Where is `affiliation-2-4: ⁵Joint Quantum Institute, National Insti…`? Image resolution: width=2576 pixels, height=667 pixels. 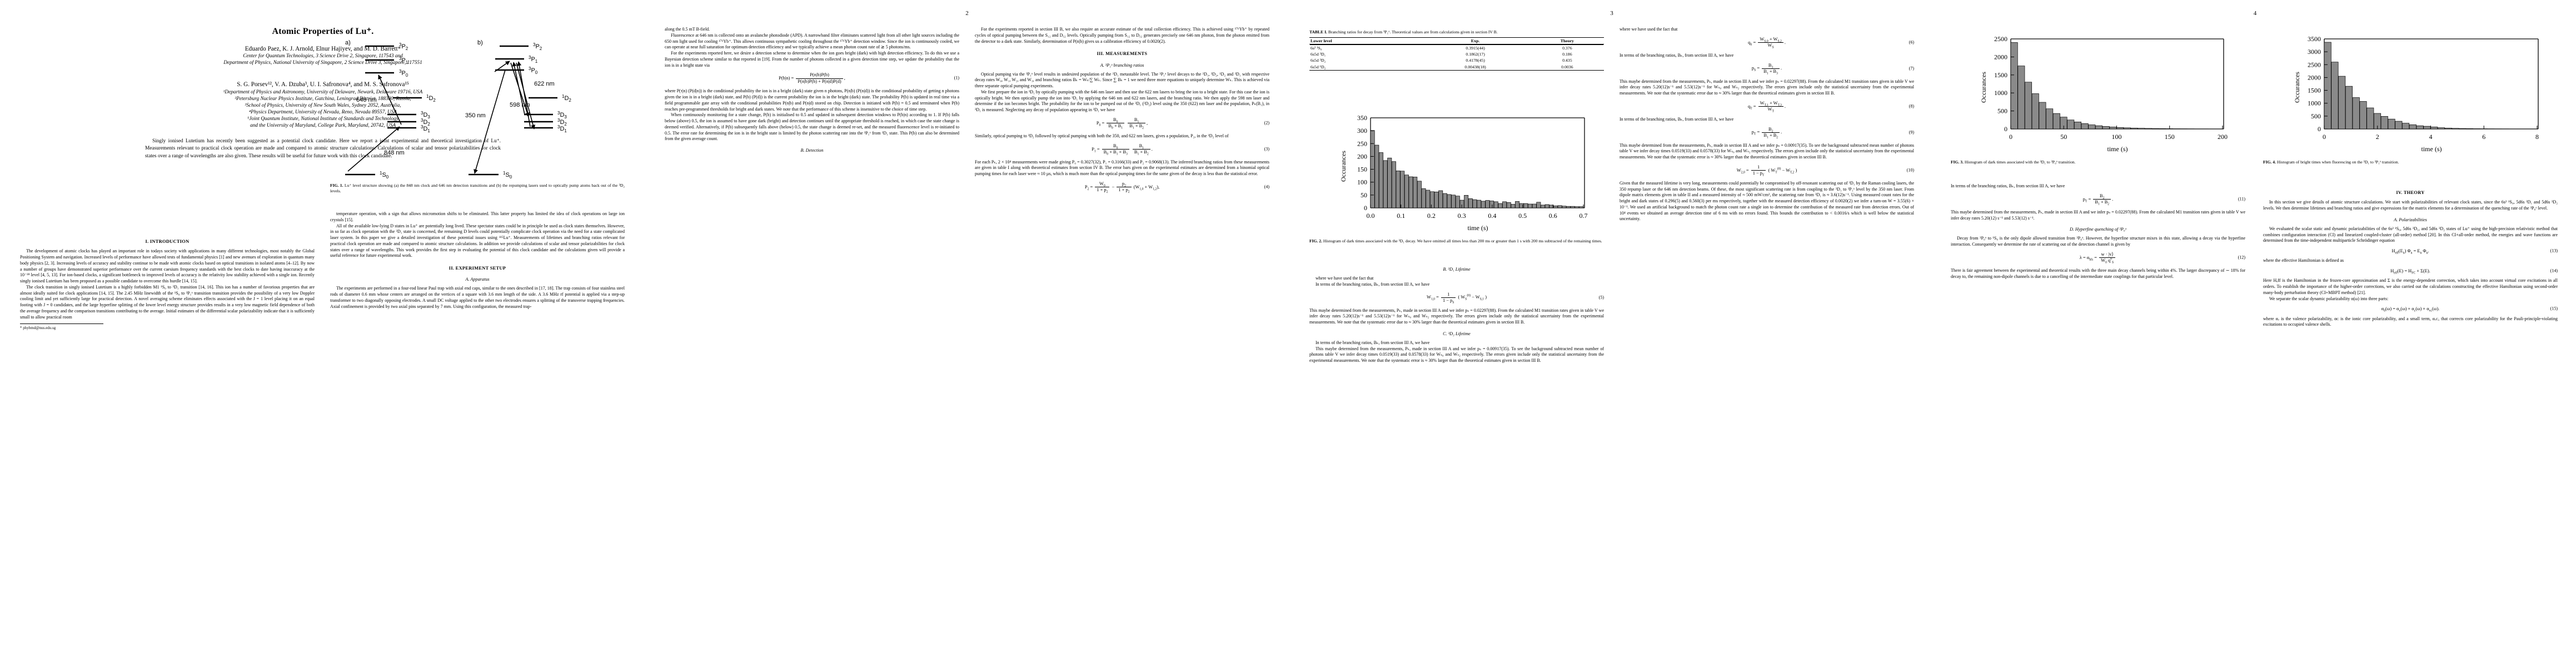 affiliation-2-4: ⁵Joint Quantum Institute, National Insti… is located at coordinates (322, 119).